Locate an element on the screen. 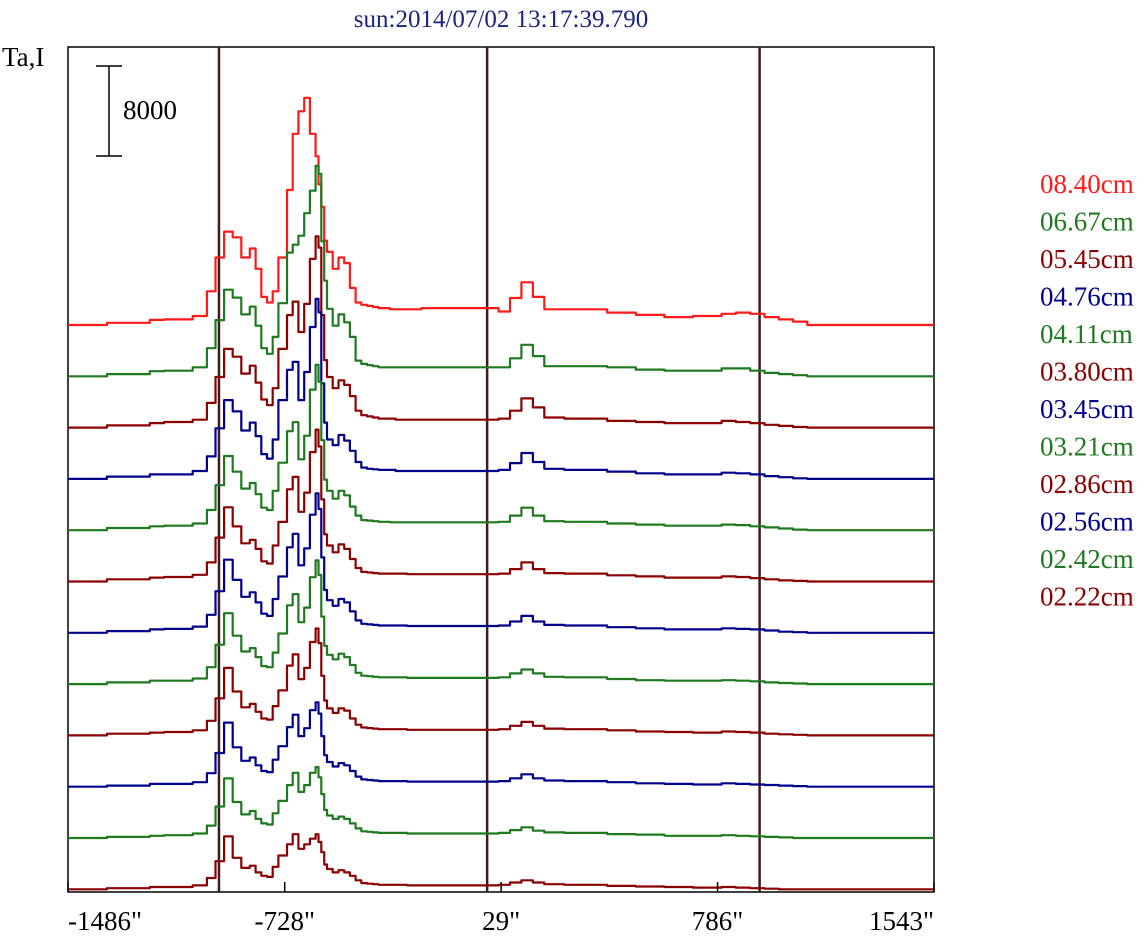 The image size is (1147, 941). series-line-03.80cm is located at coordinates (501, 505).